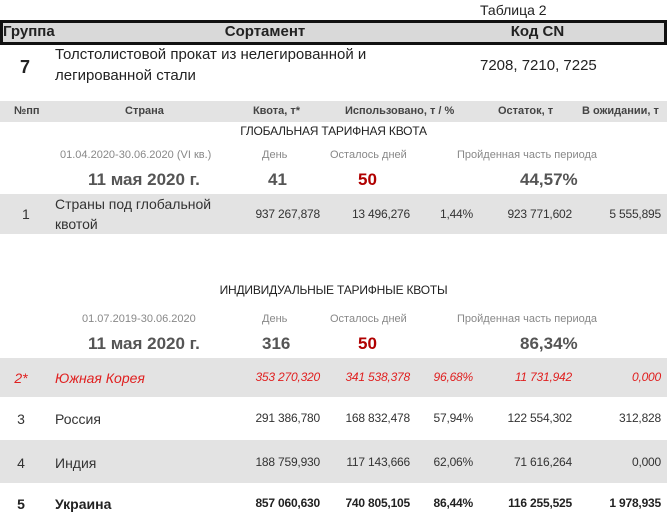 This screenshot has height=518, width=667. I want to click on row-country: Украина, so click(83, 504).